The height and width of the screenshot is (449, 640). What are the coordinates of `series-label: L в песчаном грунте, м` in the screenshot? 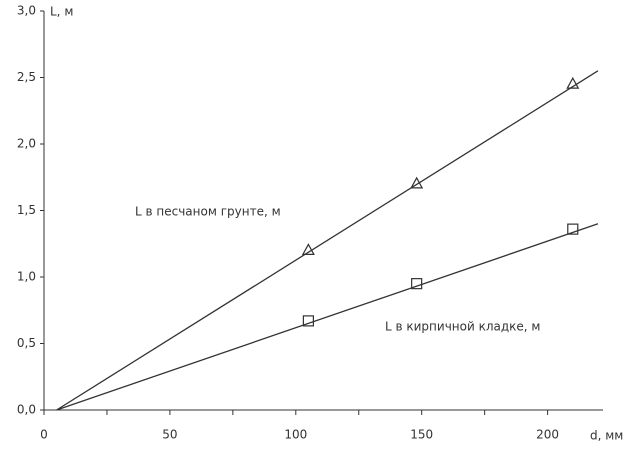 It's located at (208, 212).